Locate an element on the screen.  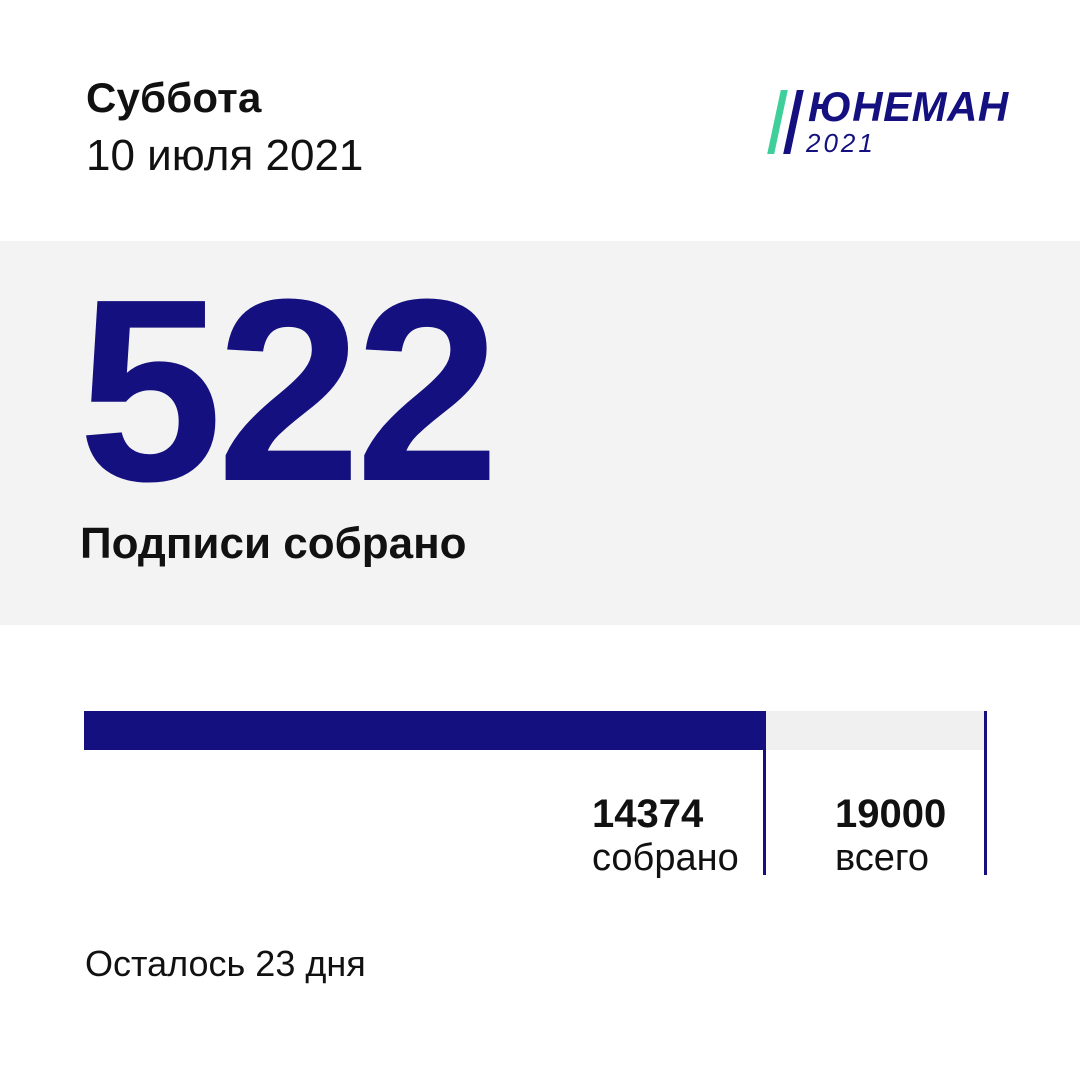
collected-marker is located at coordinates (764, 812).